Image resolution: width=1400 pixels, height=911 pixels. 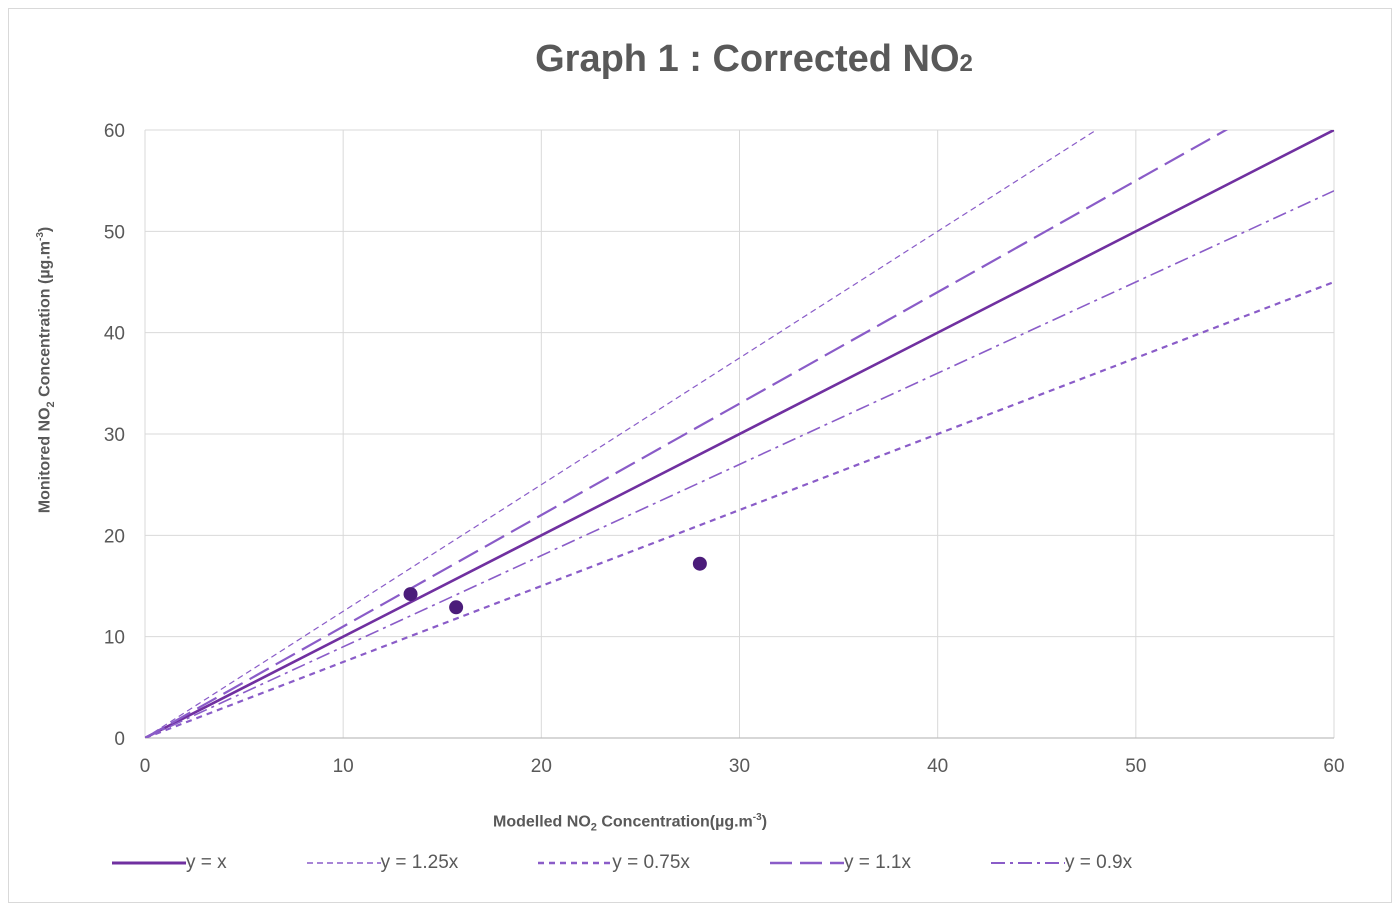 What do you see at coordinates (739, 766) in the screenshot?
I see `x-tick-label: 30` at bounding box center [739, 766].